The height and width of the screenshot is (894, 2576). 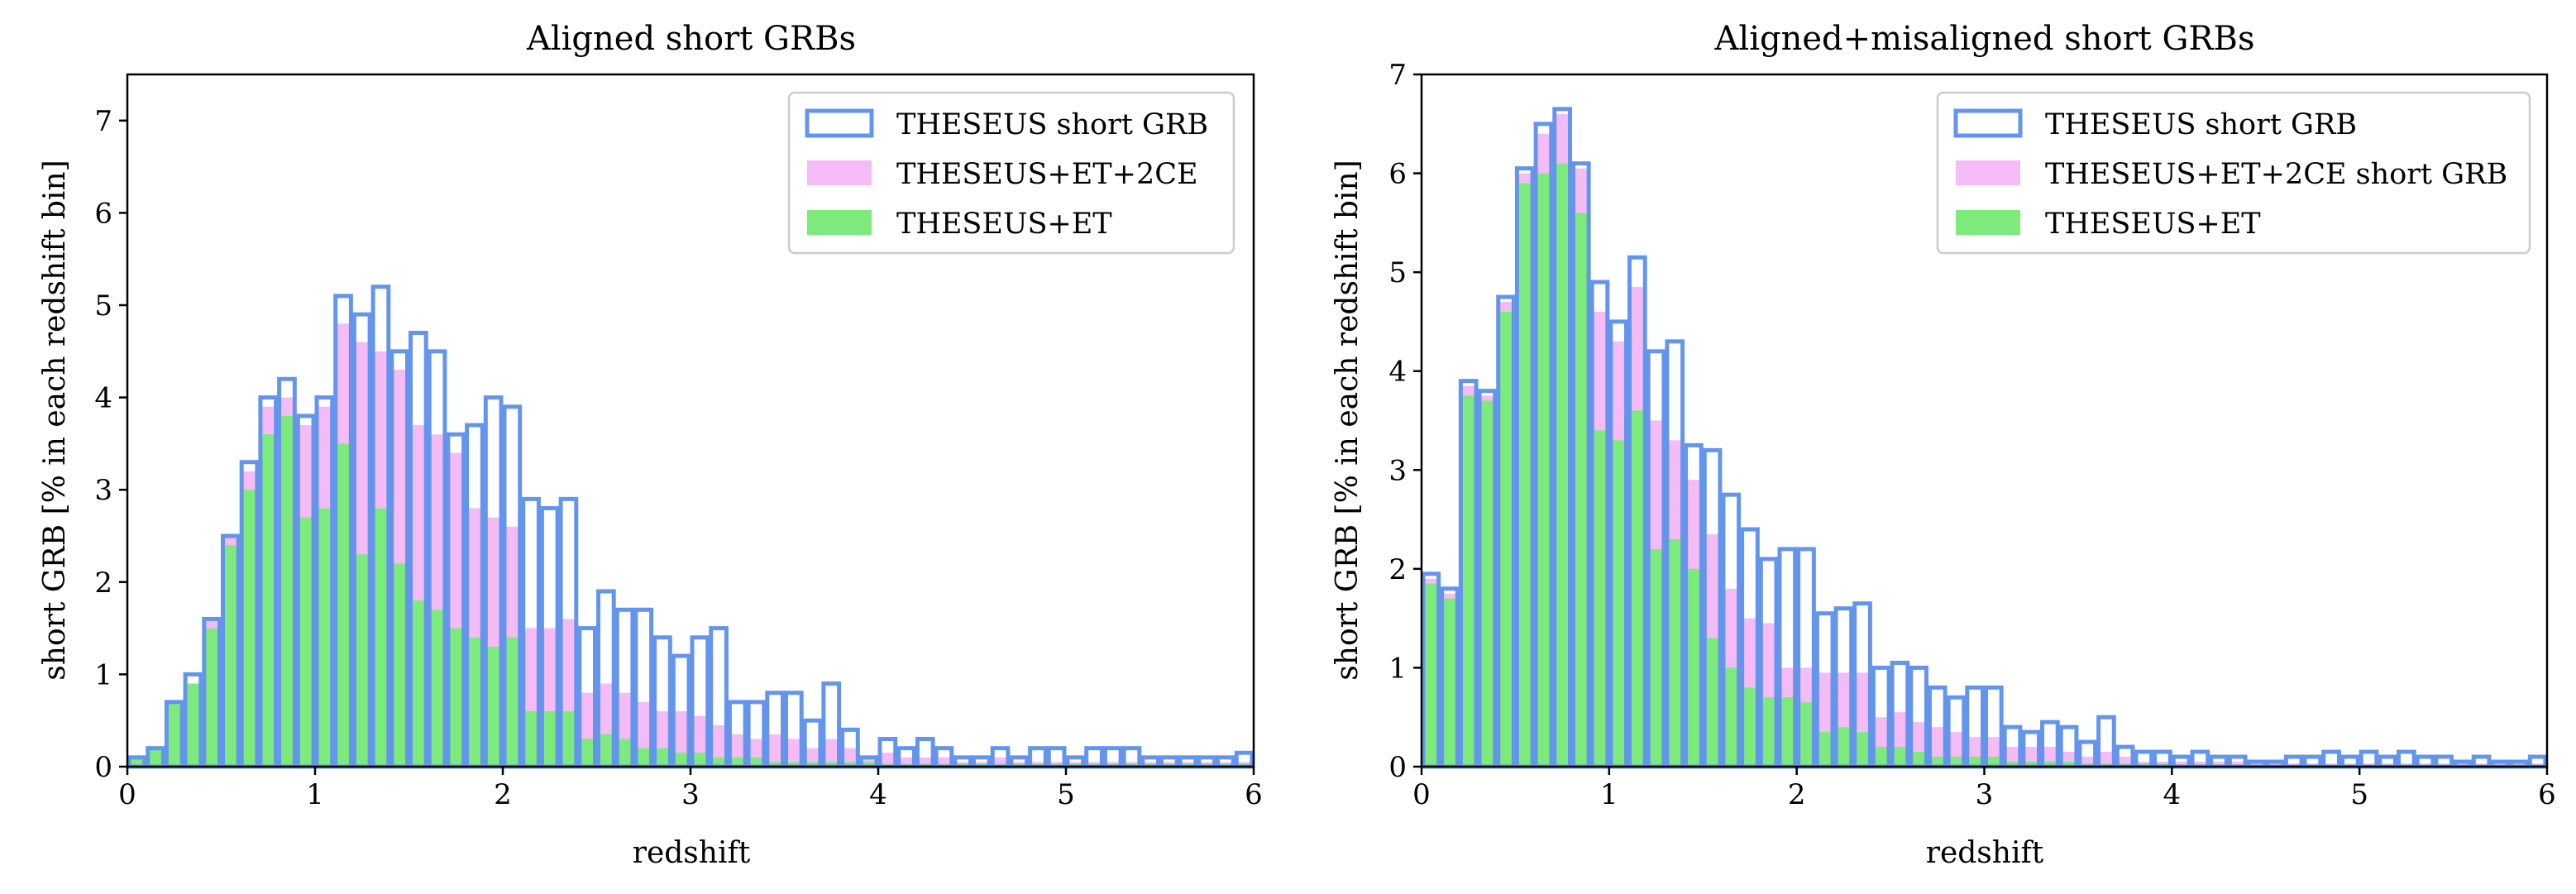 I want to click on y-tick-label: 0, so click(x=103, y=768).